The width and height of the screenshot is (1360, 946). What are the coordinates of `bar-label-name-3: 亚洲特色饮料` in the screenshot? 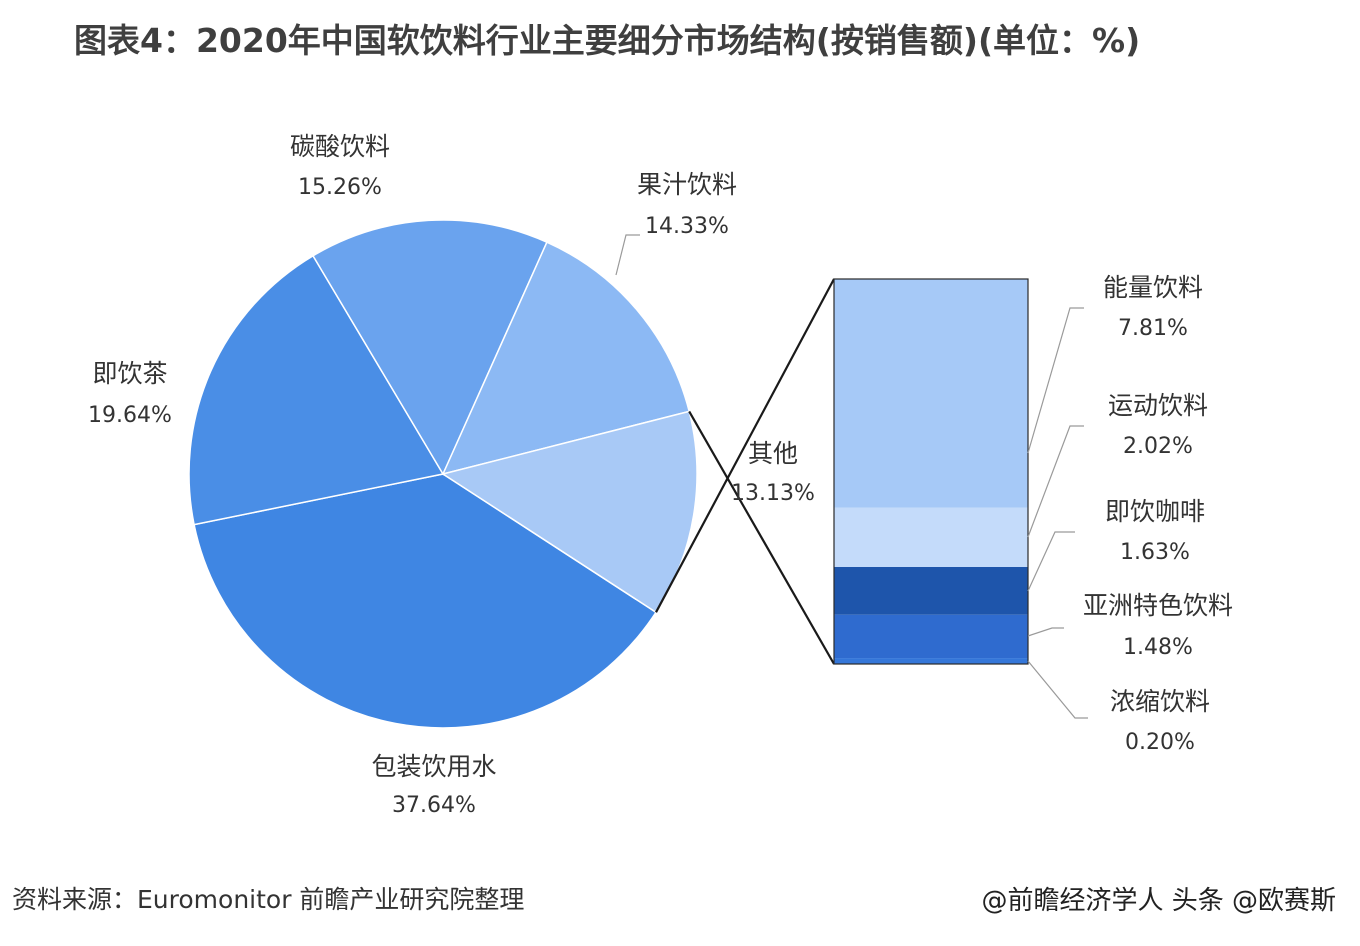 It's located at (1158, 605).